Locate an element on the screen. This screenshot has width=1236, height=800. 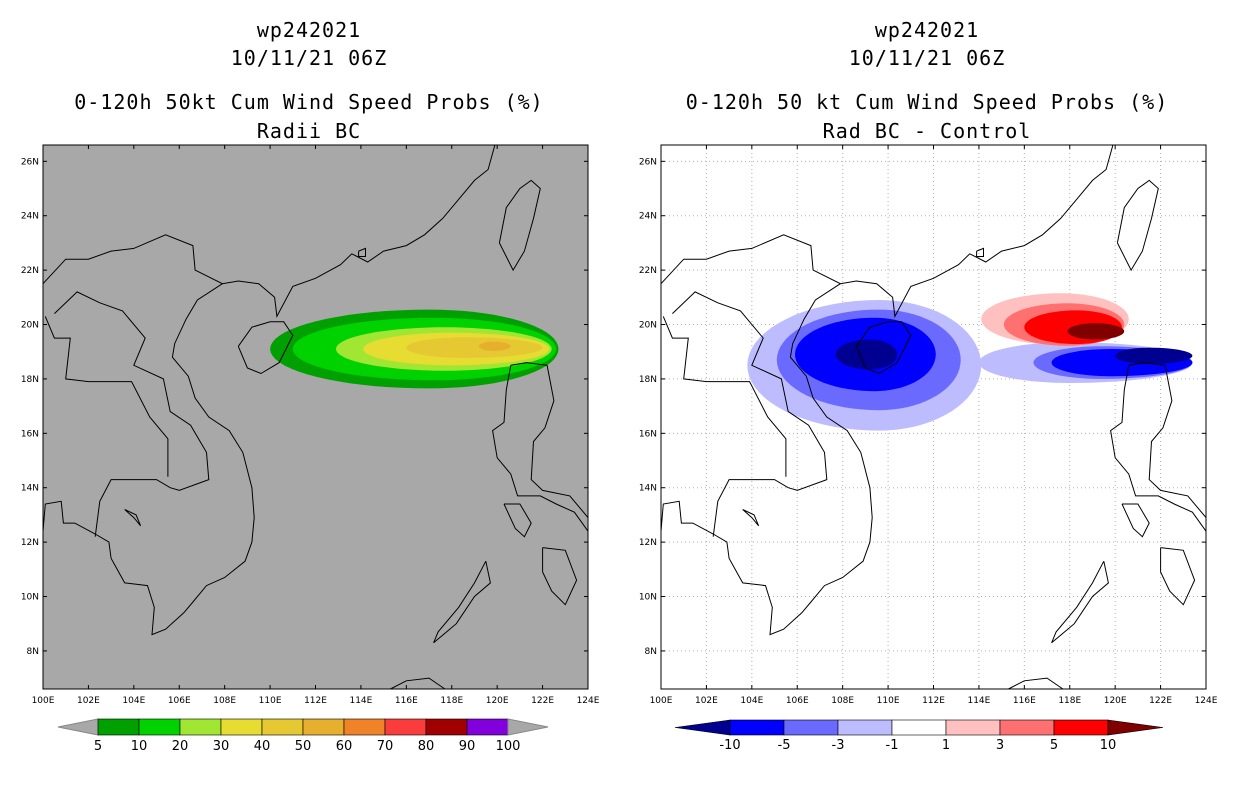
coastline-borneo is located at coordinates (1036, 683).